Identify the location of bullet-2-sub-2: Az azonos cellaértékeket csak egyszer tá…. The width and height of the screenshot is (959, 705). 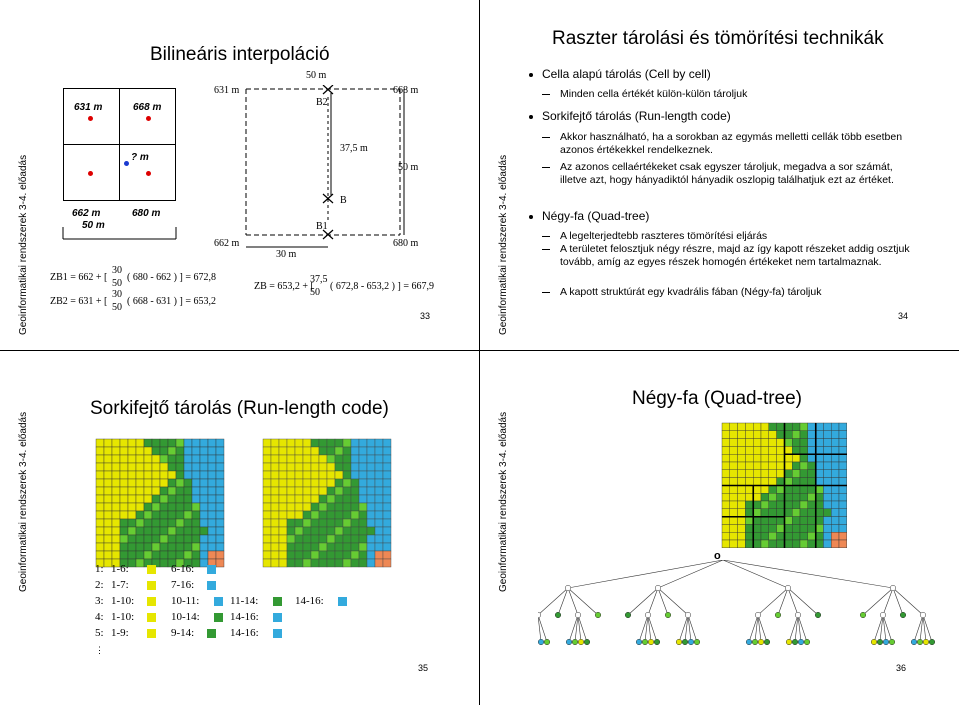
(727, 173).